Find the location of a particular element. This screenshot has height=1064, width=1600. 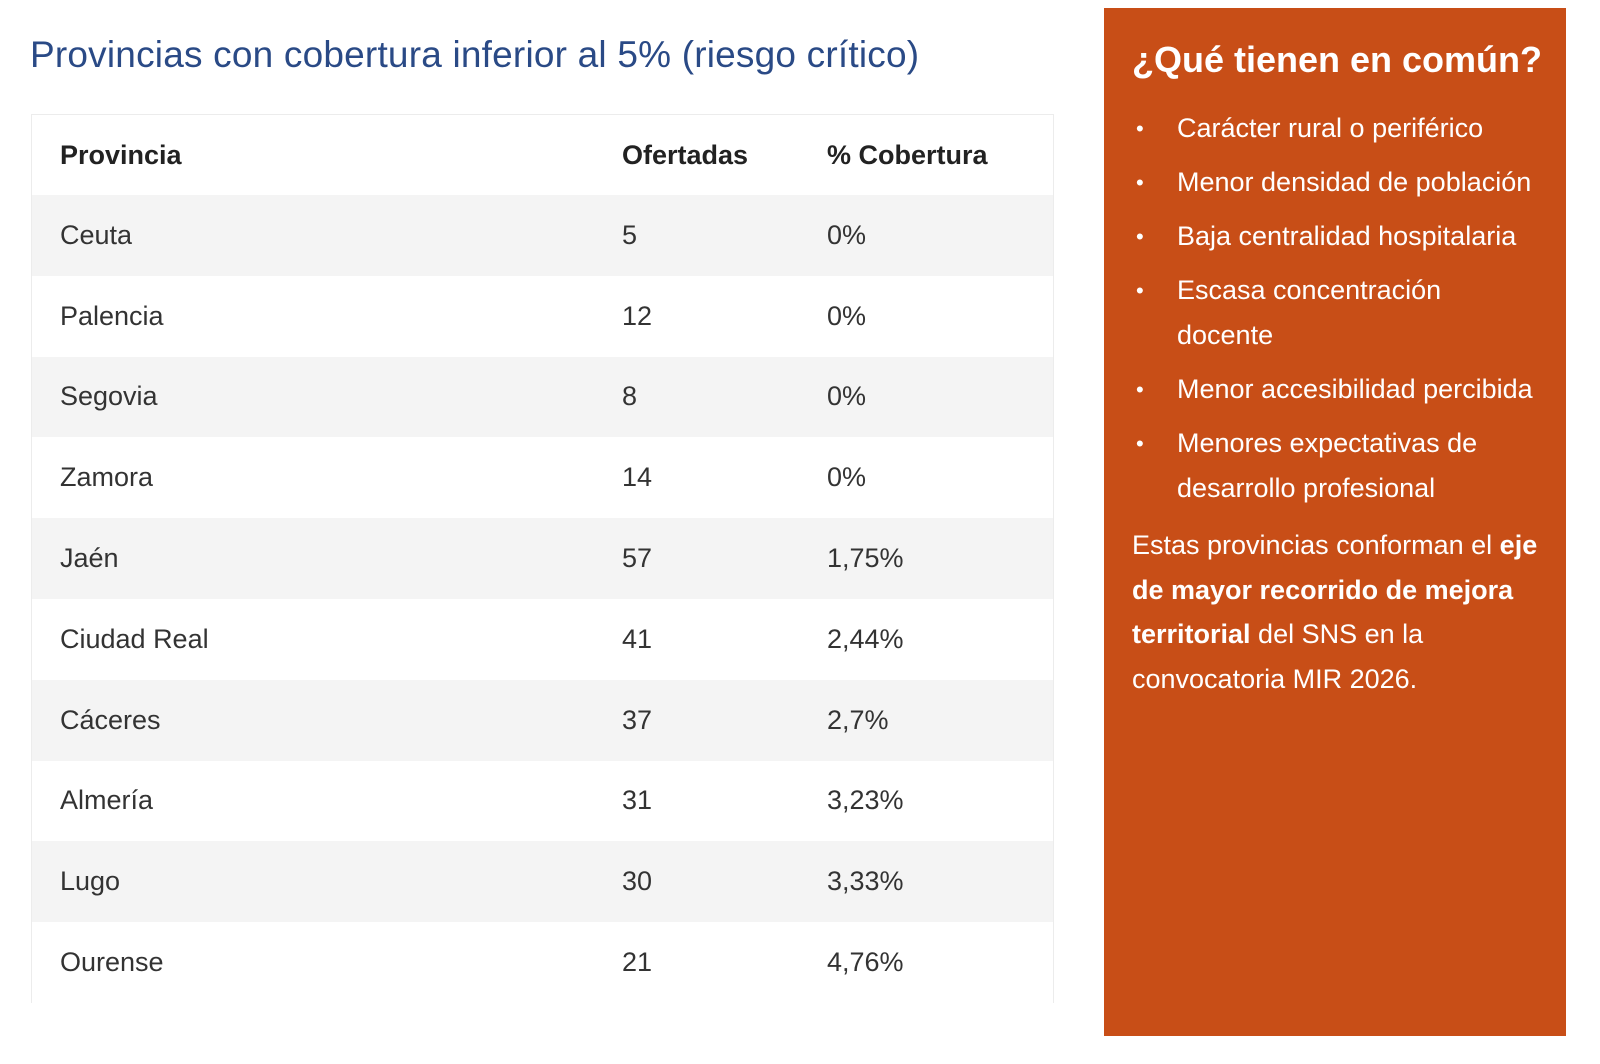

table-row: Palencia 12 0% is located at coordinates (542, 316).